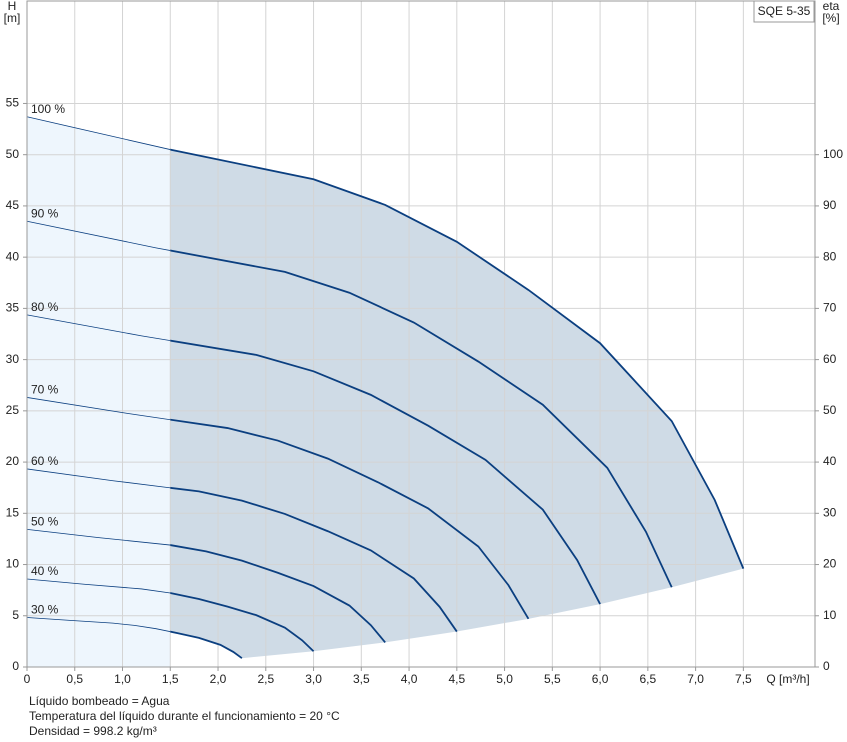  I want to click on x-tick-label: 0,5, so click(74, 679).